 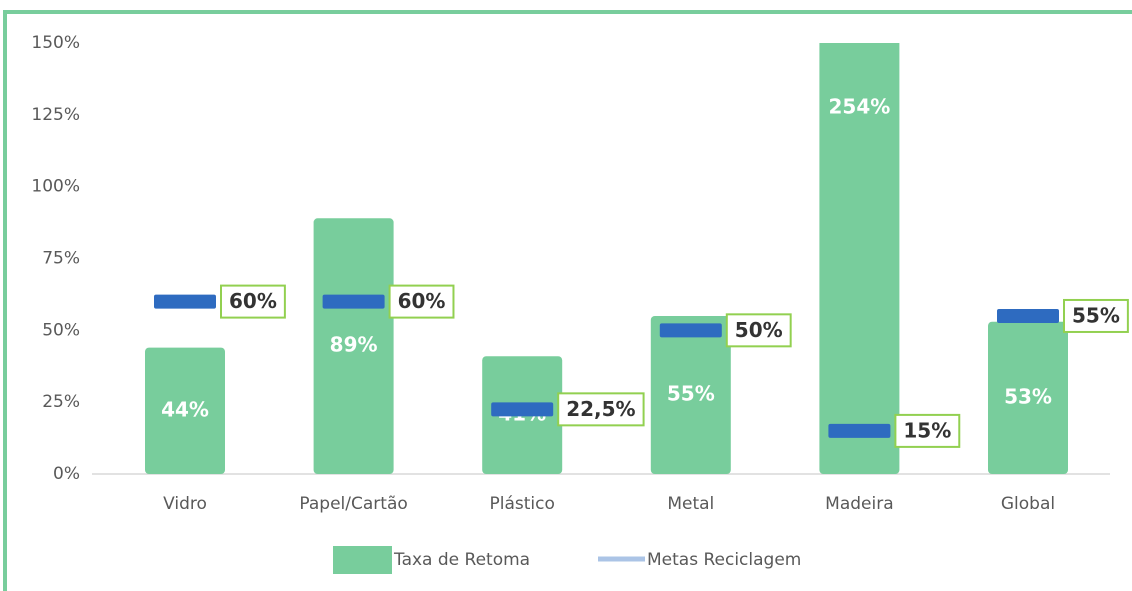 I want to click on frame-left, so click(x=5, y=300).